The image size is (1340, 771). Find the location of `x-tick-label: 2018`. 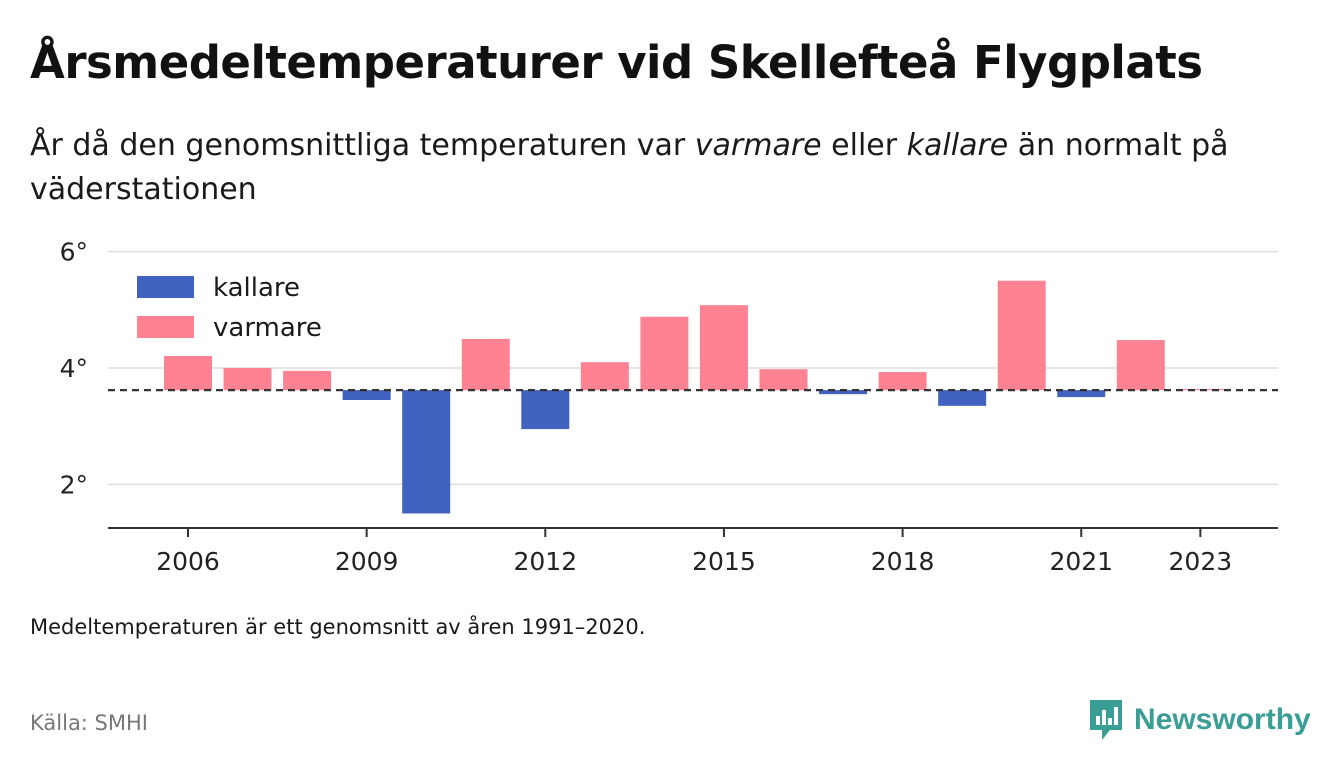

x-tick-label: 2018 is located at coordinates (903, 561).